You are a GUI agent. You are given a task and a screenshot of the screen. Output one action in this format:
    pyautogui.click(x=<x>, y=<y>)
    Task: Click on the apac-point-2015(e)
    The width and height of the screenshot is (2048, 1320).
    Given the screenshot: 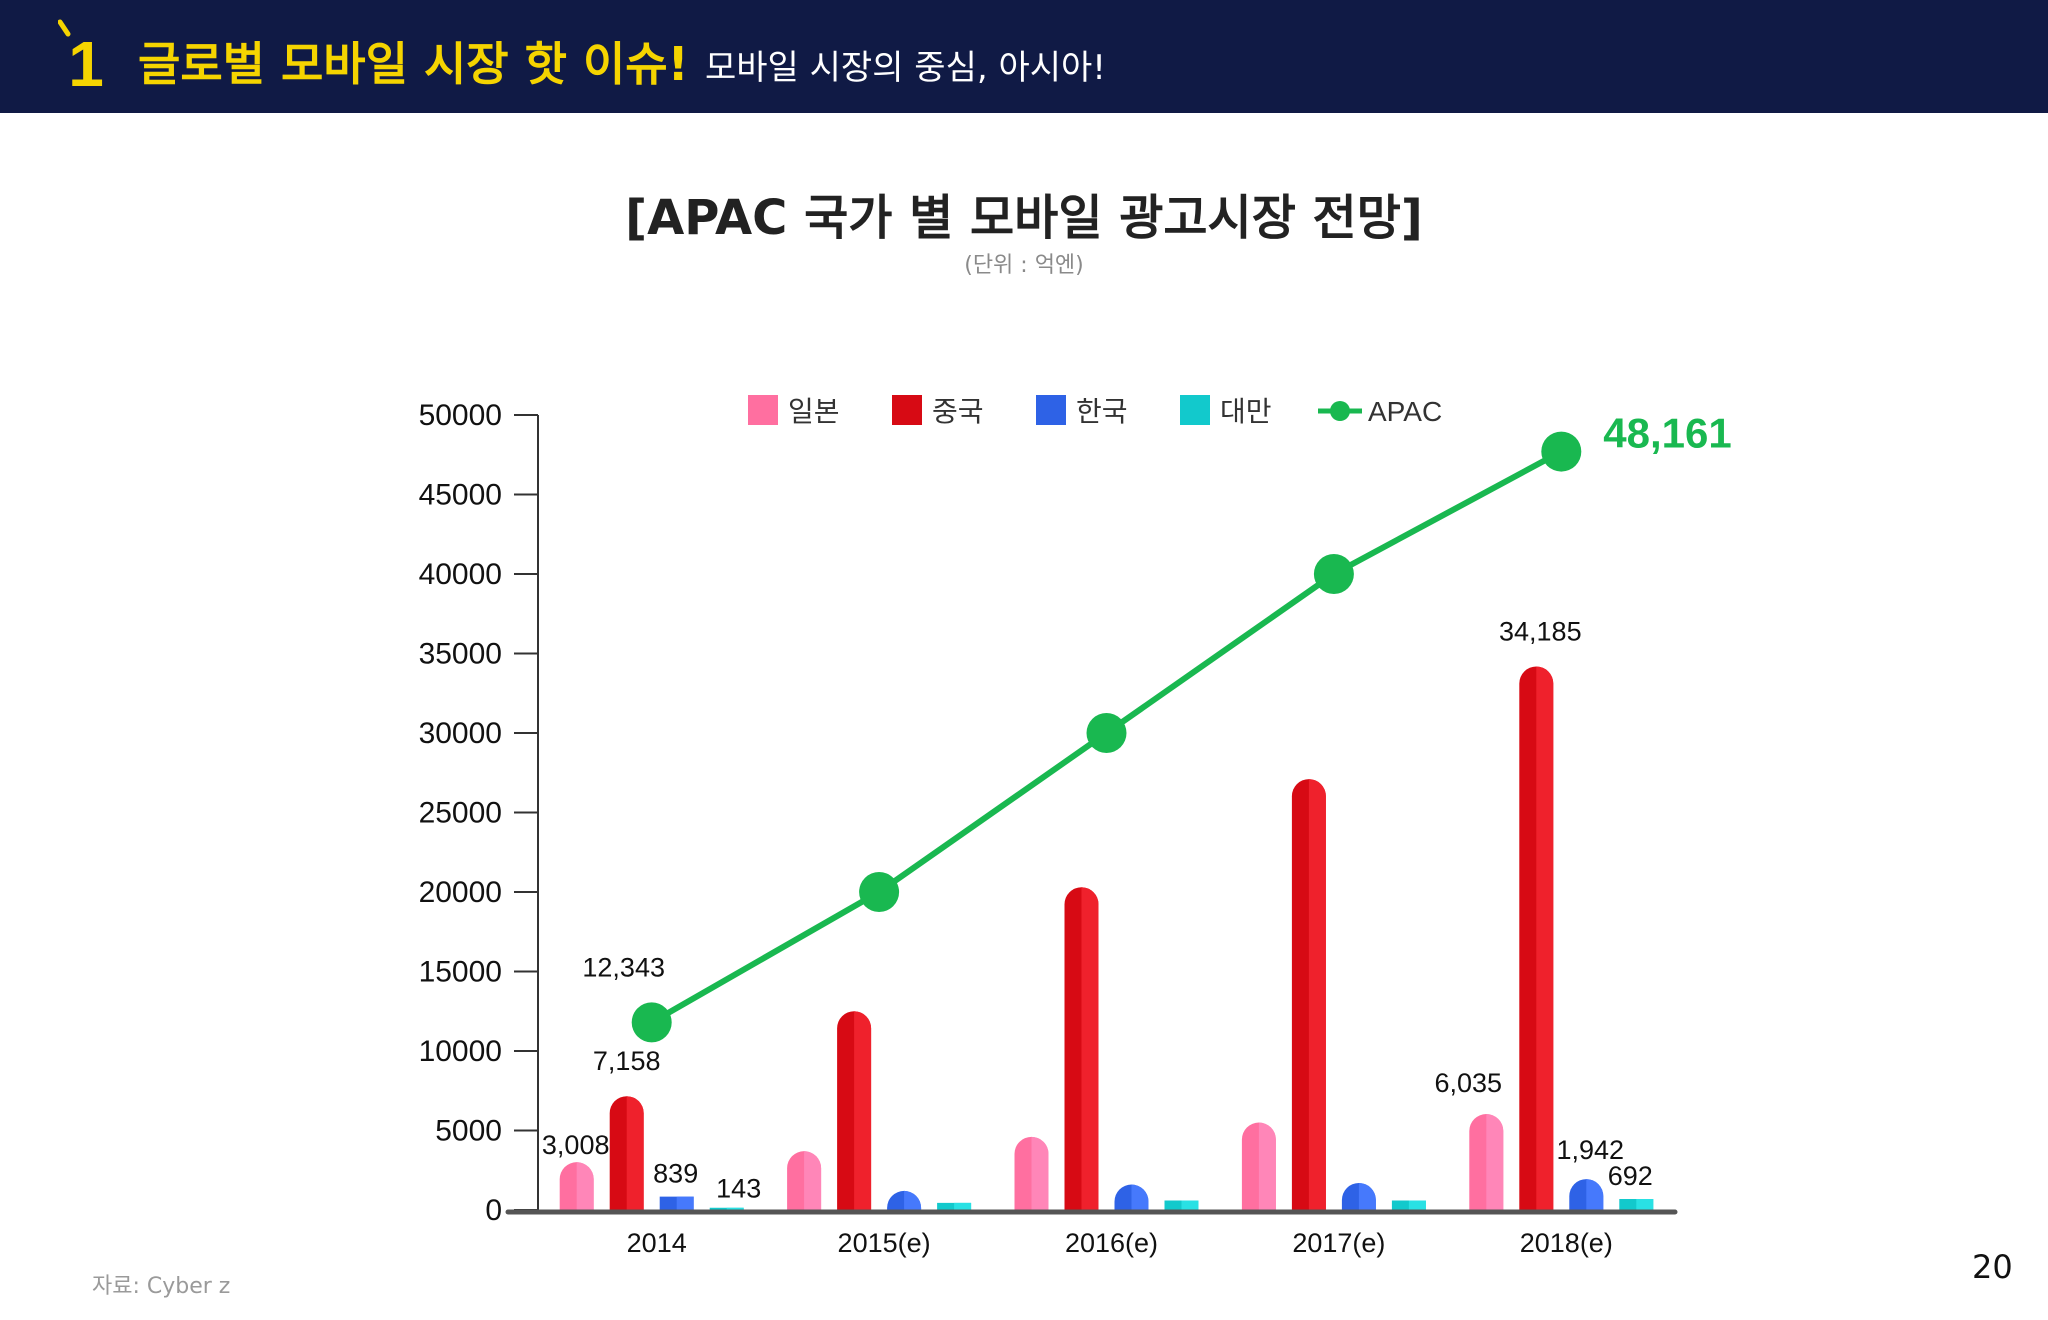 What is the action you would take?
    pyautogui.click(x=879, y=892)
    